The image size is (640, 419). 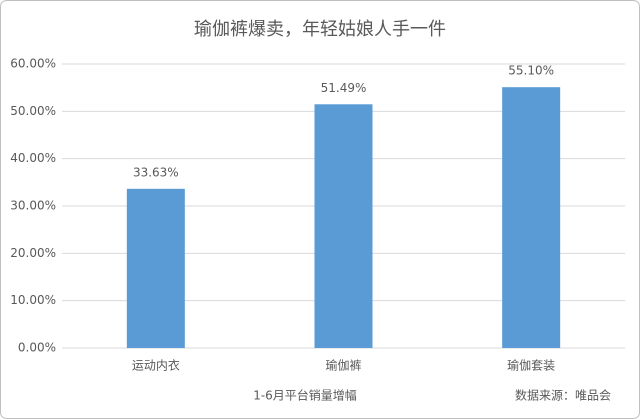 What do you see at coordinates (33, 206) in the screenshot?
I see `y-tick-label: 30.00%` at bounding box center [33, 206].